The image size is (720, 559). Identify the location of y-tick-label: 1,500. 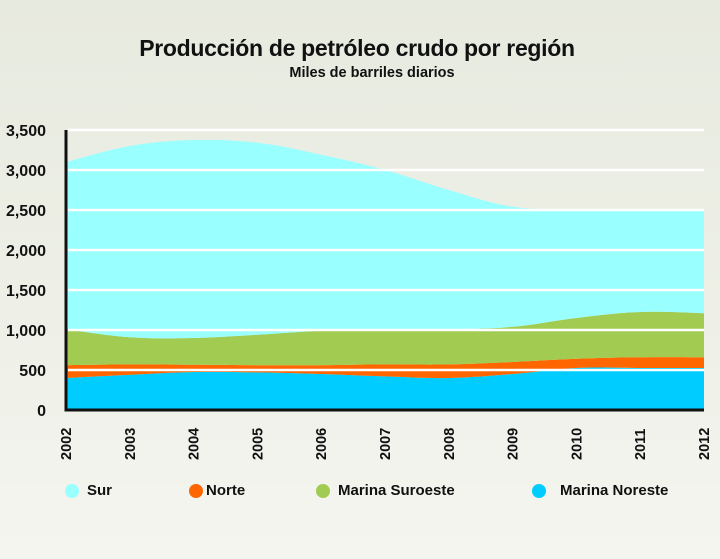
(26, 291).